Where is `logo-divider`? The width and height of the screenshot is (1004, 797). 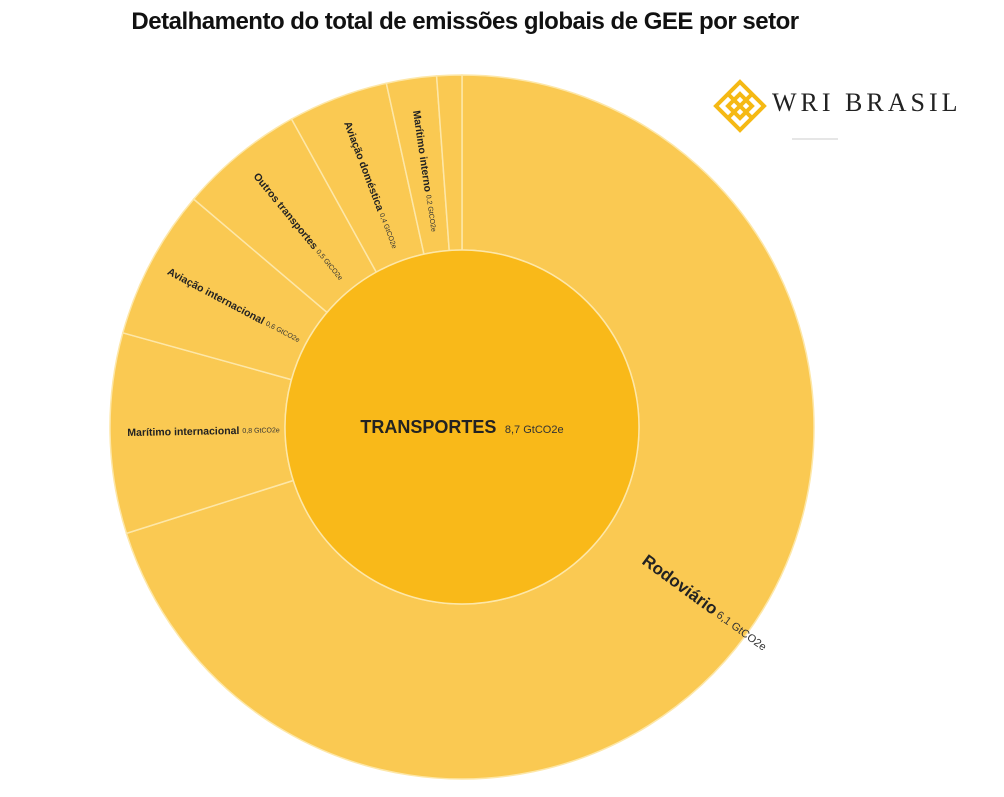 logo-divider is located at coordinates (815, 139).